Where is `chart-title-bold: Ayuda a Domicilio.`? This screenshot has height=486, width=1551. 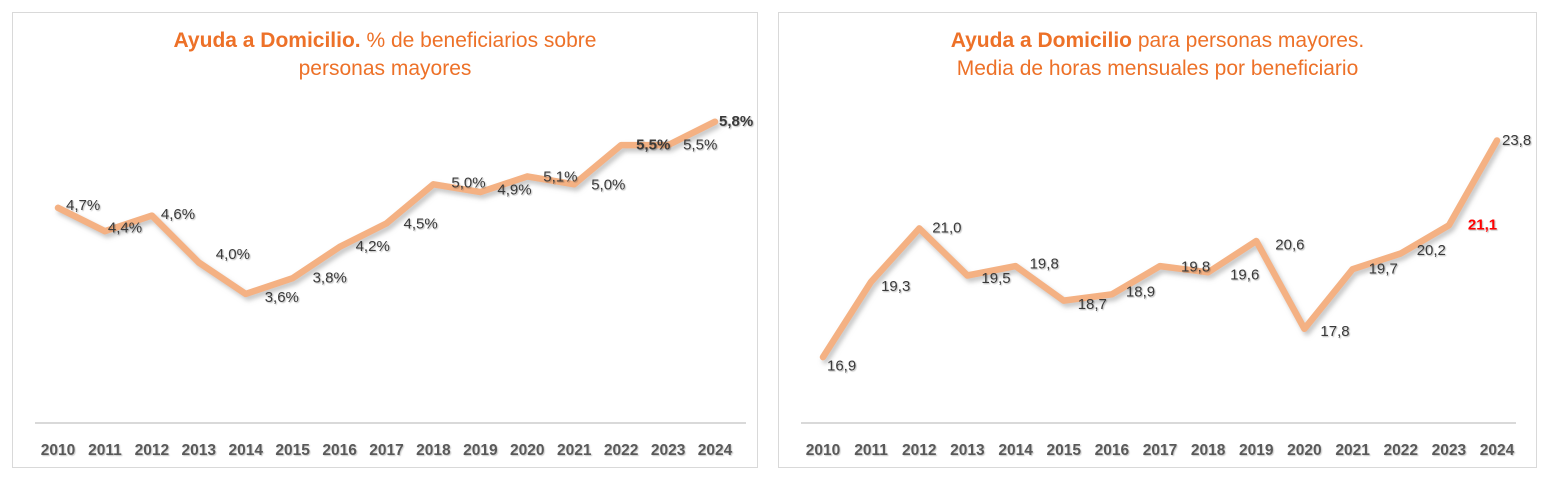
chart-title-bold: Ayuda a Domicilio. is located at coordinates (267, 40).